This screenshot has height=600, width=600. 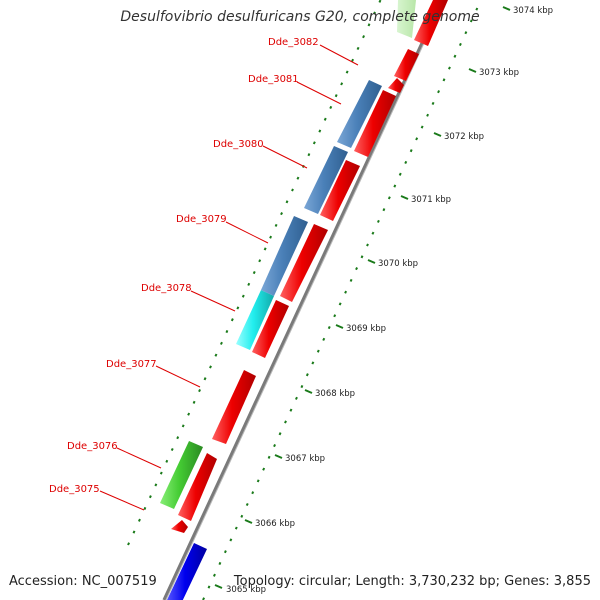 I want to click on tick-label-3070: 3070 kbp, so click(x=398, y=264).